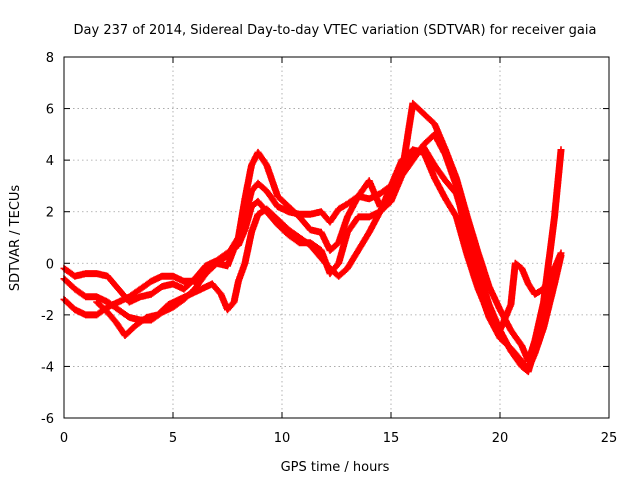 This screenshot has width=640, height=480. Describe the element at coordinates (47, 419) in the screenshot. I see `y-tick-label: -6` at that location.